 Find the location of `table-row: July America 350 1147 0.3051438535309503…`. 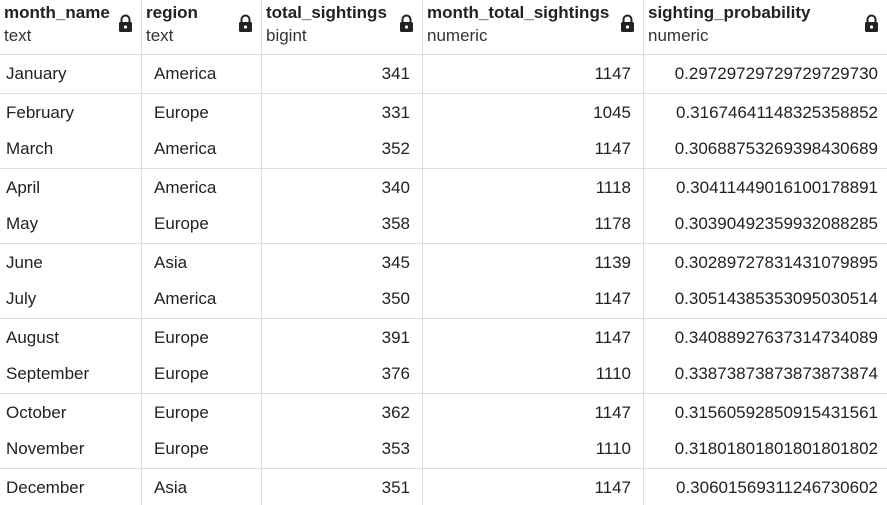

table-row: July America 350 1147 0.3051438535309503… is located at coordinates (443, 299).